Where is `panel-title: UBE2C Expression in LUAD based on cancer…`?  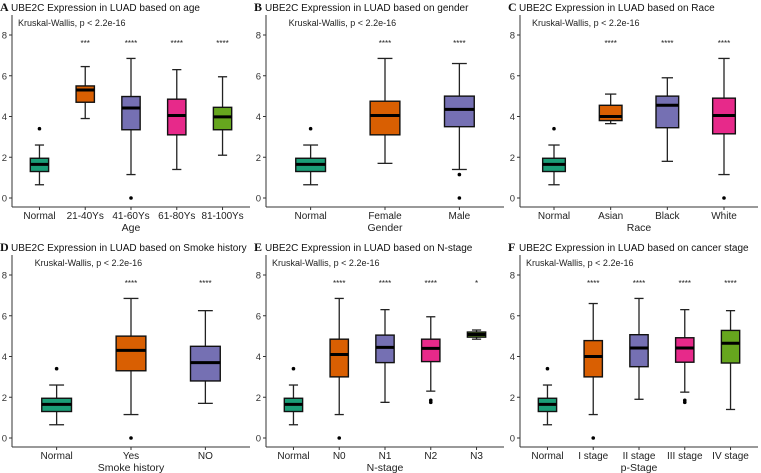 panel-title: UBE2C Expression in LUAD based on cancer… is located at coordinates (634, 248).